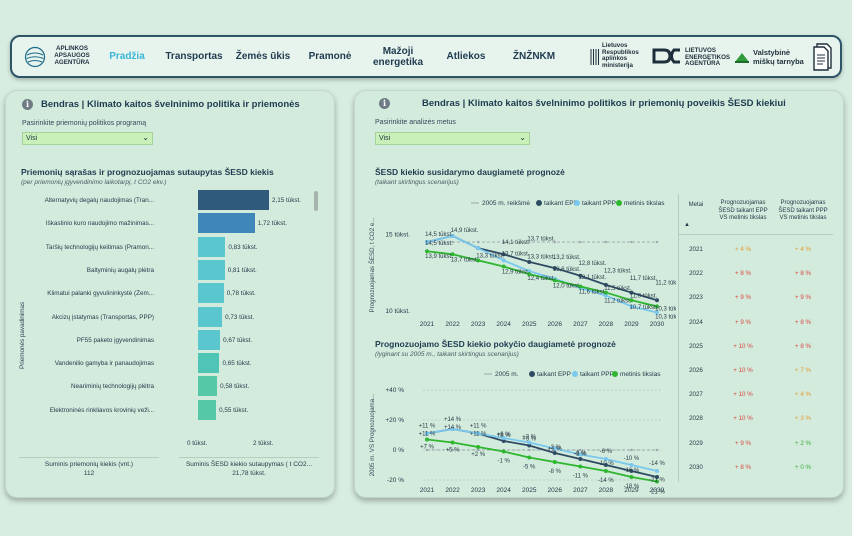 The image size is (852, 536). What do you see at coordinates (665, 284) in the screenshot?
I see `data-label: 11,2 tūkst.` at bounding box center [665, 284].